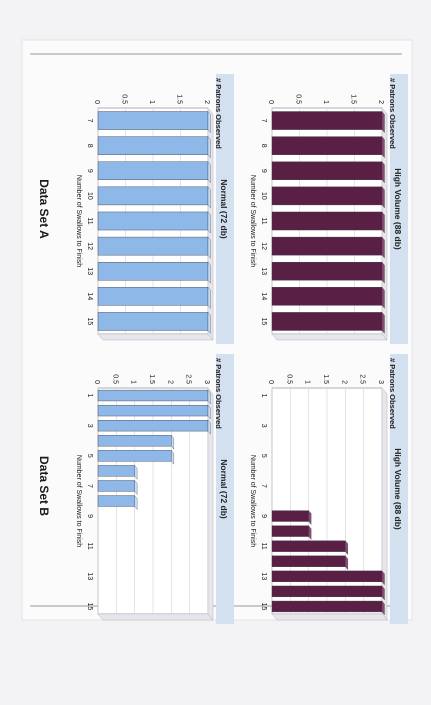 Image resolution: width=431 pixels, height=705 pixels. What do you see at coordinates (384, 504) in the screenshot?
I see `plot-wall-top` at bounding box center [384, 504].